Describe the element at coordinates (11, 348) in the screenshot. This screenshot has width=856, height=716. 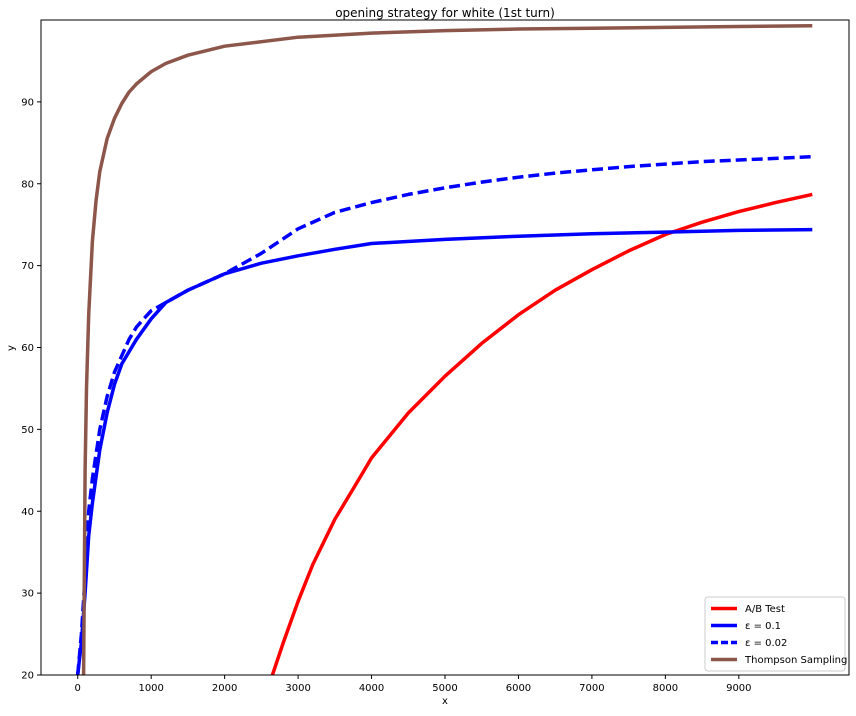
I see `y-axis-label: y` at that location.